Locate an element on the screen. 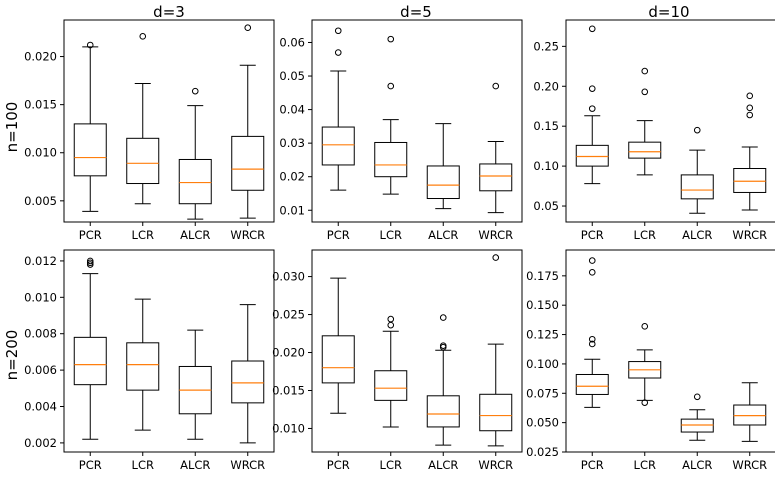  panel-r1c2-box-lcr is located at coordinates (645, 364).